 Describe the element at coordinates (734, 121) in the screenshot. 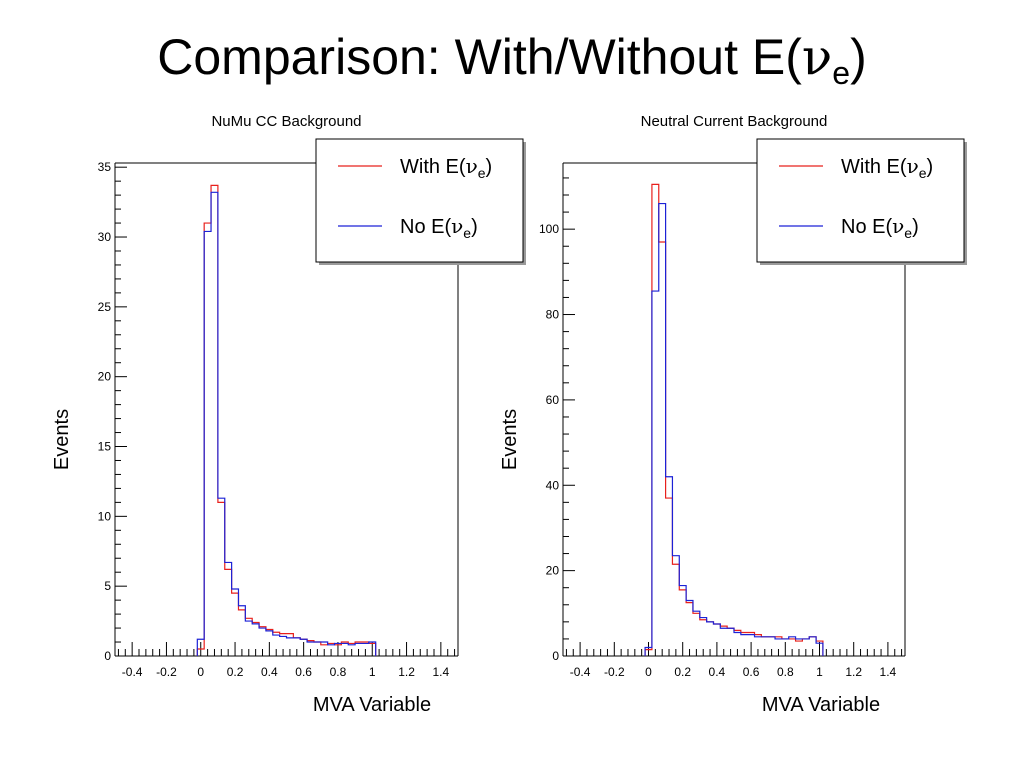

I see `chart-title: Neutral Current Background` at that location.